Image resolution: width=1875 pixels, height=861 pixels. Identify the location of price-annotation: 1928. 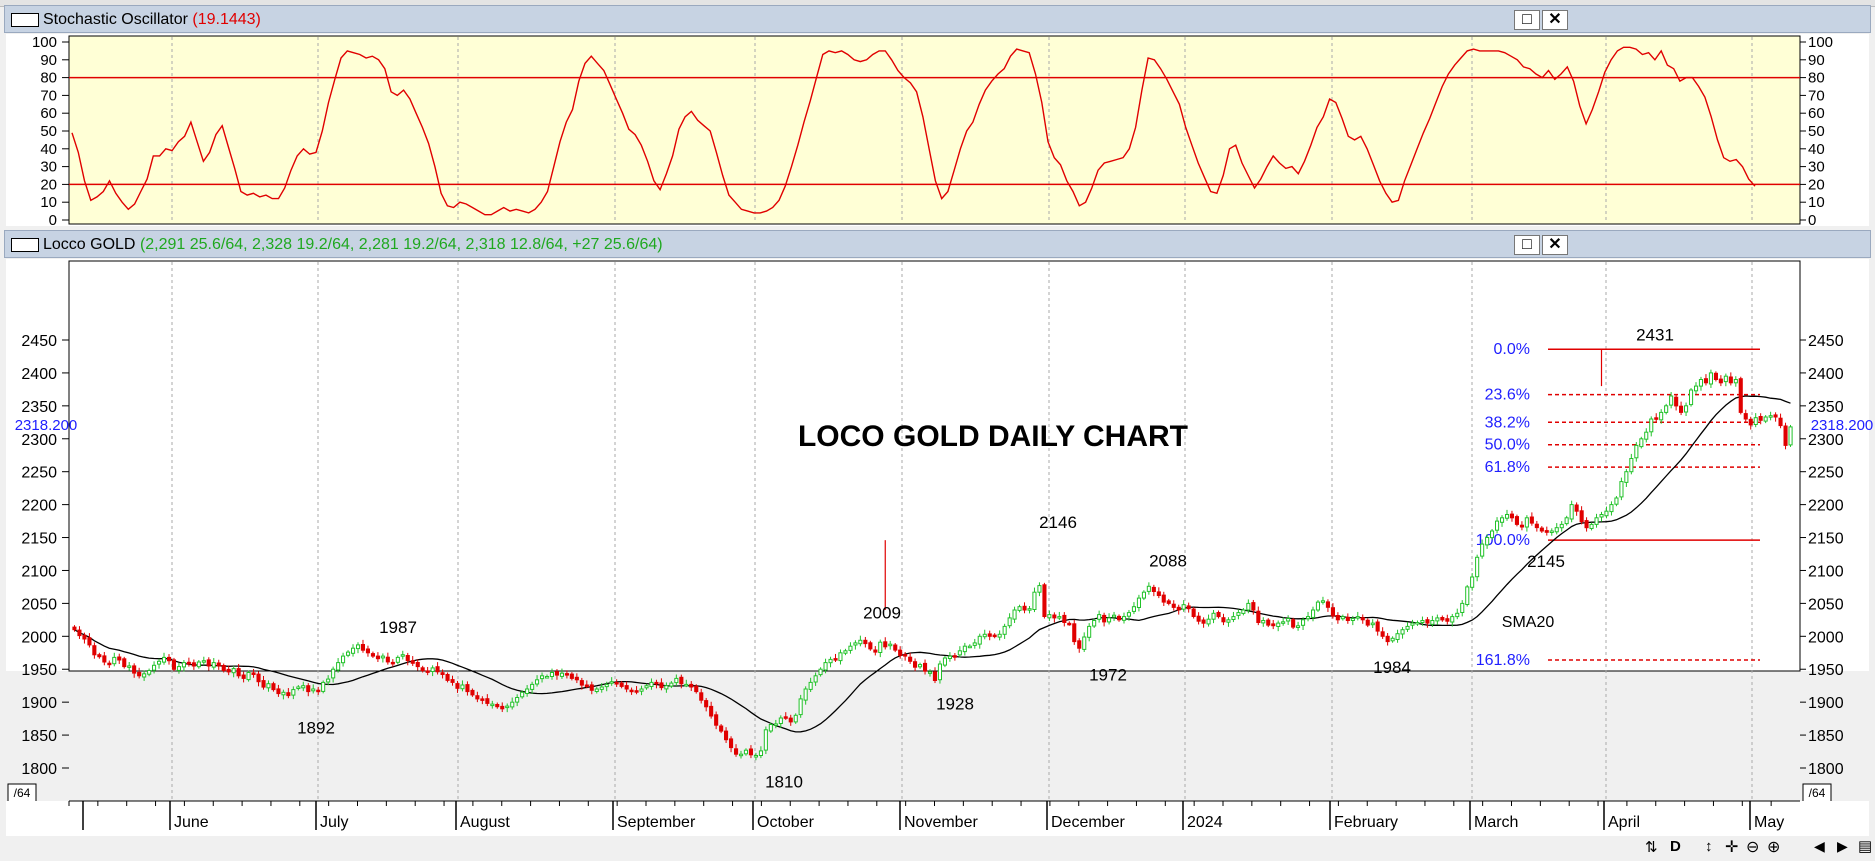
(955, 704).